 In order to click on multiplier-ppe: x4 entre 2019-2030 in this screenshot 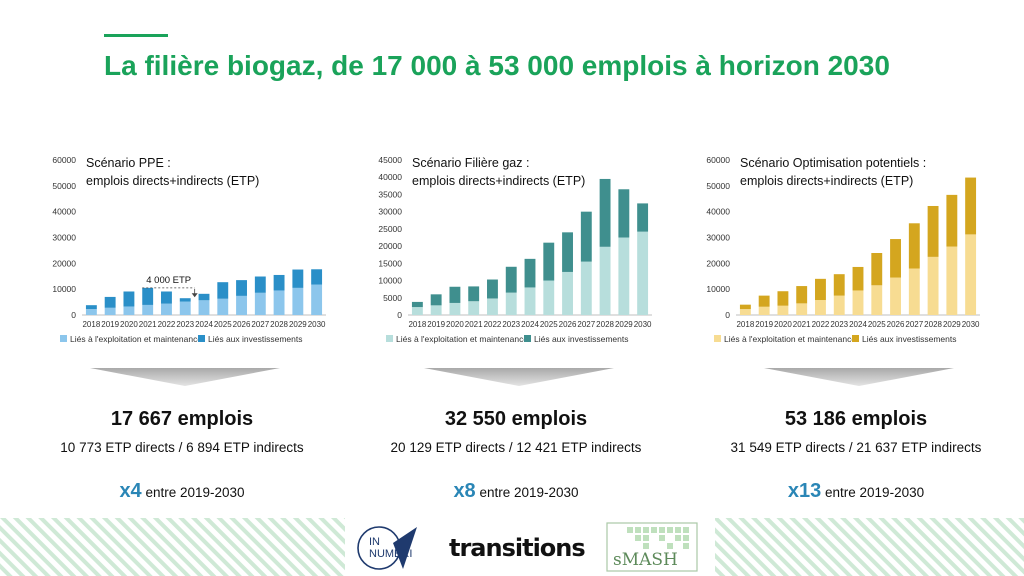, I will do `click(182, 491)`.